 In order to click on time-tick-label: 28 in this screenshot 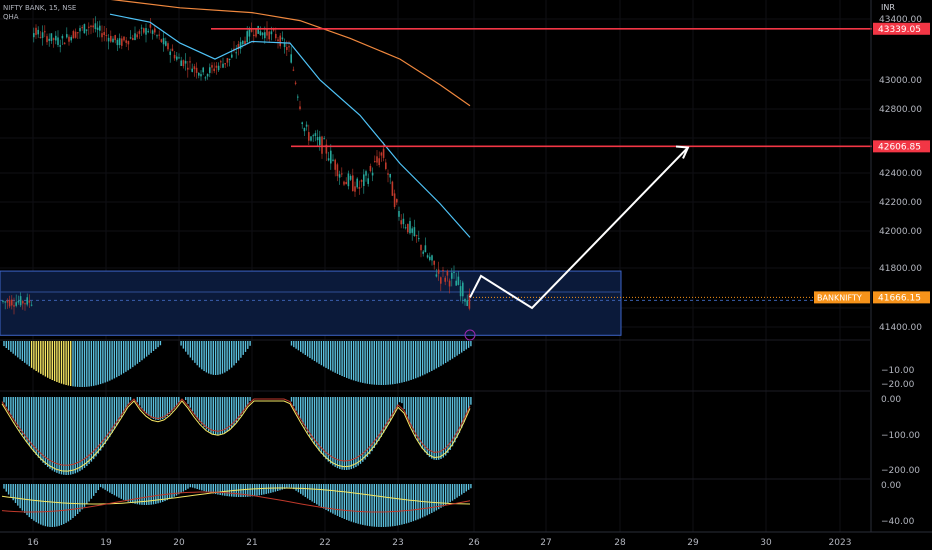, I will do `click(620, 543)`.